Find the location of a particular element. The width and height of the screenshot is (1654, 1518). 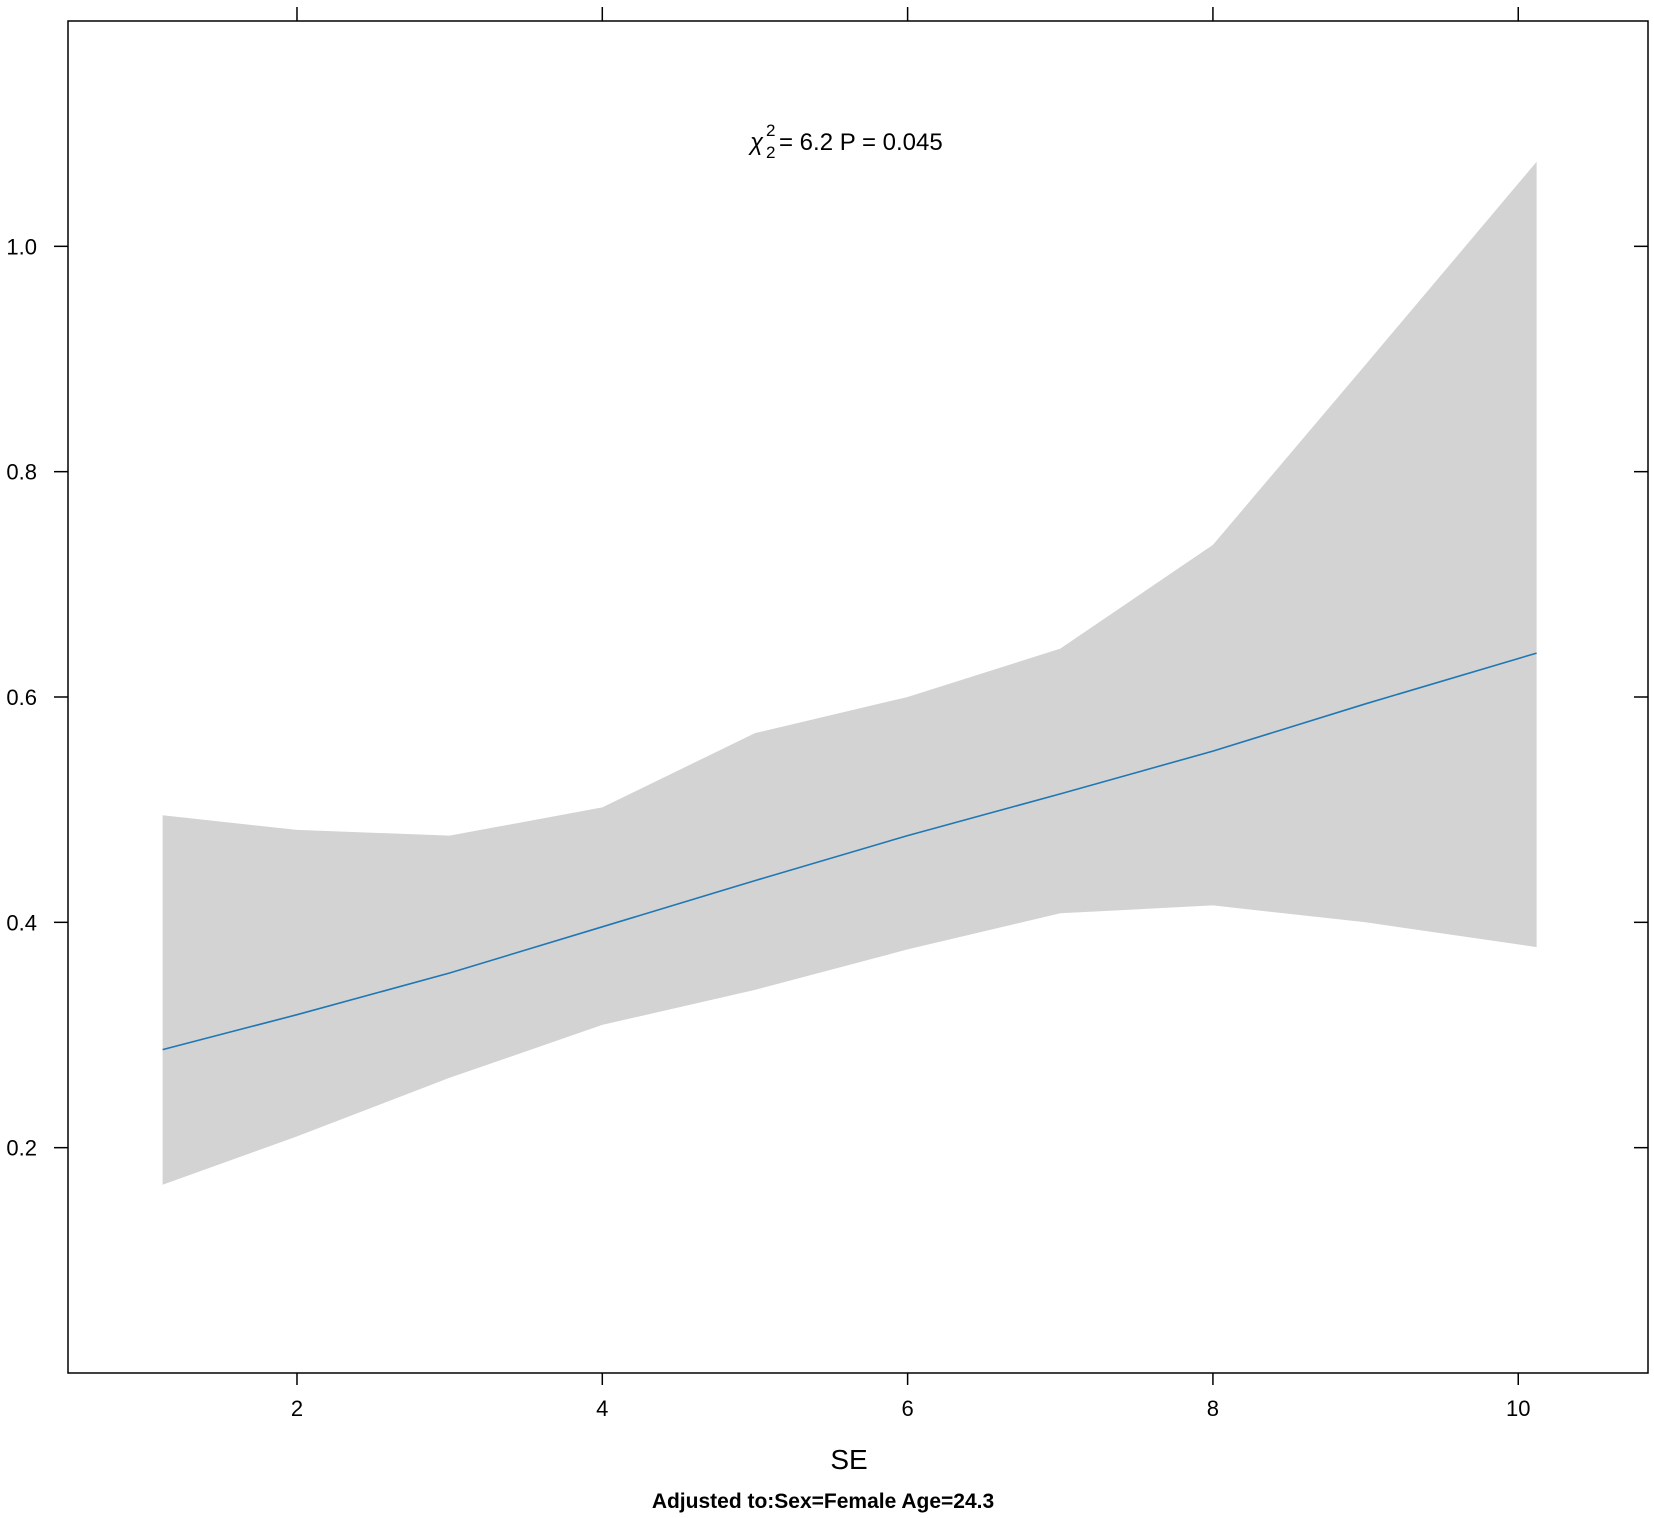

x-tick-label: 6 is located at coordinates (907, 1408).